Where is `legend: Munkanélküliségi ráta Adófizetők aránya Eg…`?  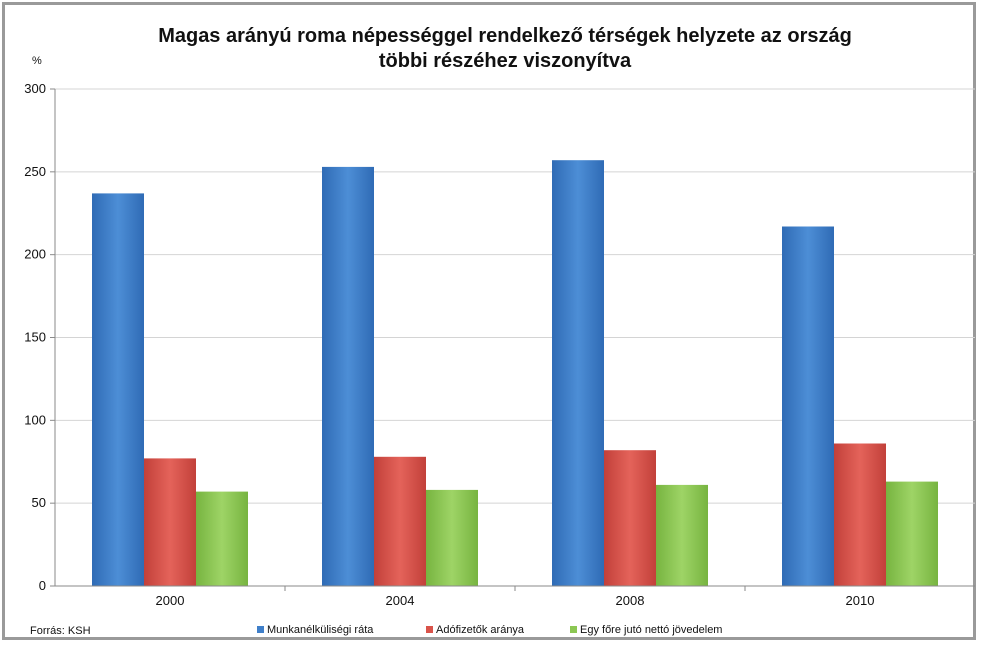 legend: Munkanélküliségi ráta Adófizetők aránya Eg… is located at coordinates (489, 630).